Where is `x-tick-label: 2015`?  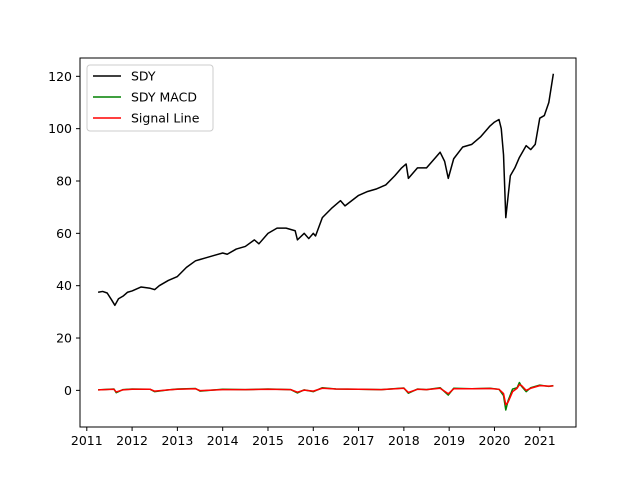
x-tick-label: 2015 is located at coordinates (268, 440).